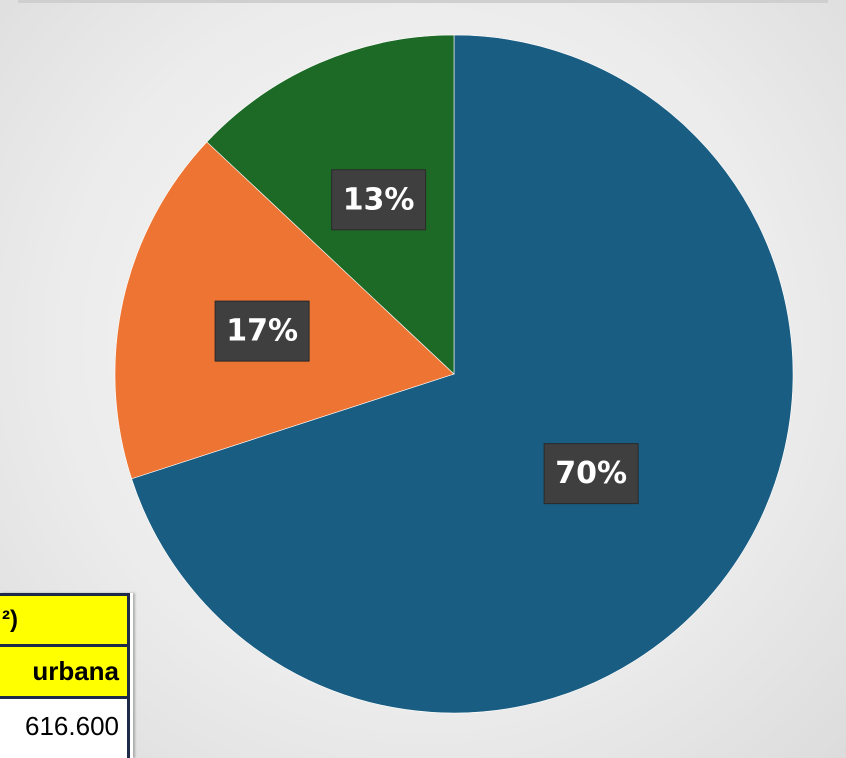 The height and width of the screenshot is (758, 846). Describe the element at coordinates (65, 670) in the screenshot. I see `table-subheader-cell: urbana` at that location.